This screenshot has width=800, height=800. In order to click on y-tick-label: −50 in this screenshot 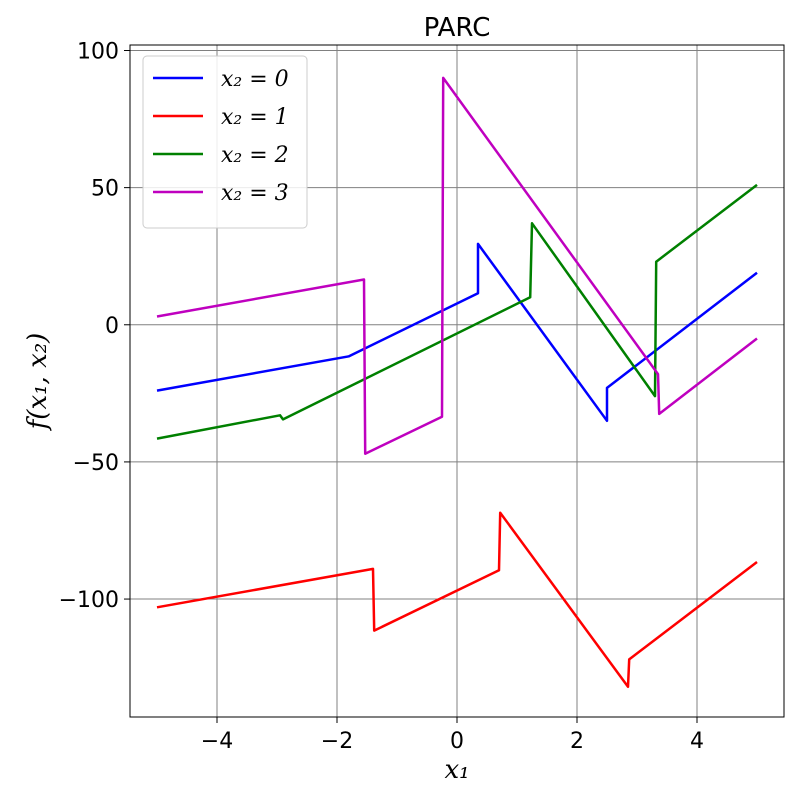, I will do `click(96, 463)`.